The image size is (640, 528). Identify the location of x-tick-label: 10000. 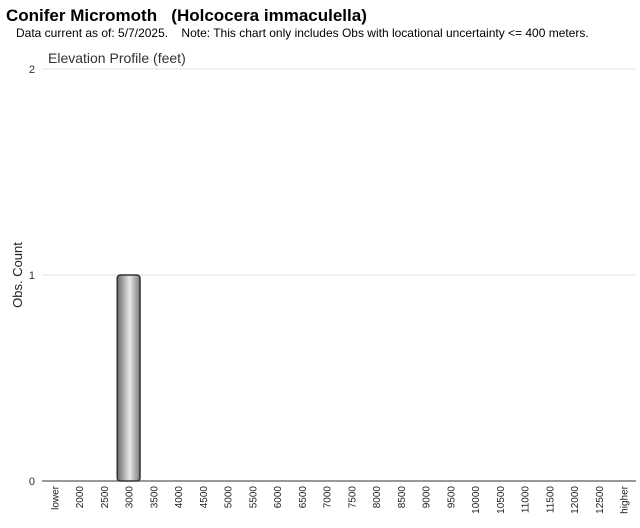
(476, 500).